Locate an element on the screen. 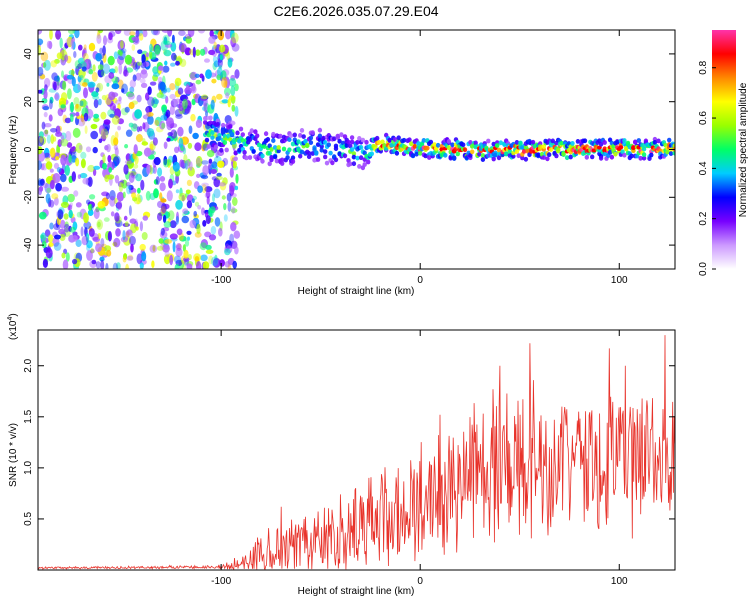 The width and height of the screenshot is (750, 600). colorbar-label: Normalized spectral amplitude is located at coordinates (743, 149).